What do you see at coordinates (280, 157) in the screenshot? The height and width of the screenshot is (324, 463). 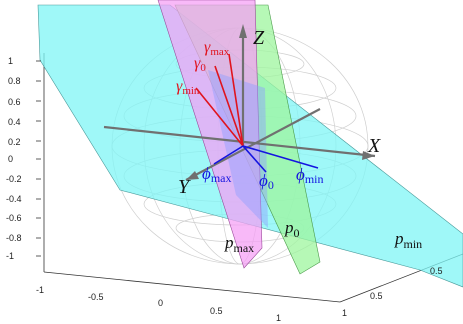 I see `phi-min-line` at bounding box center [280, 157].